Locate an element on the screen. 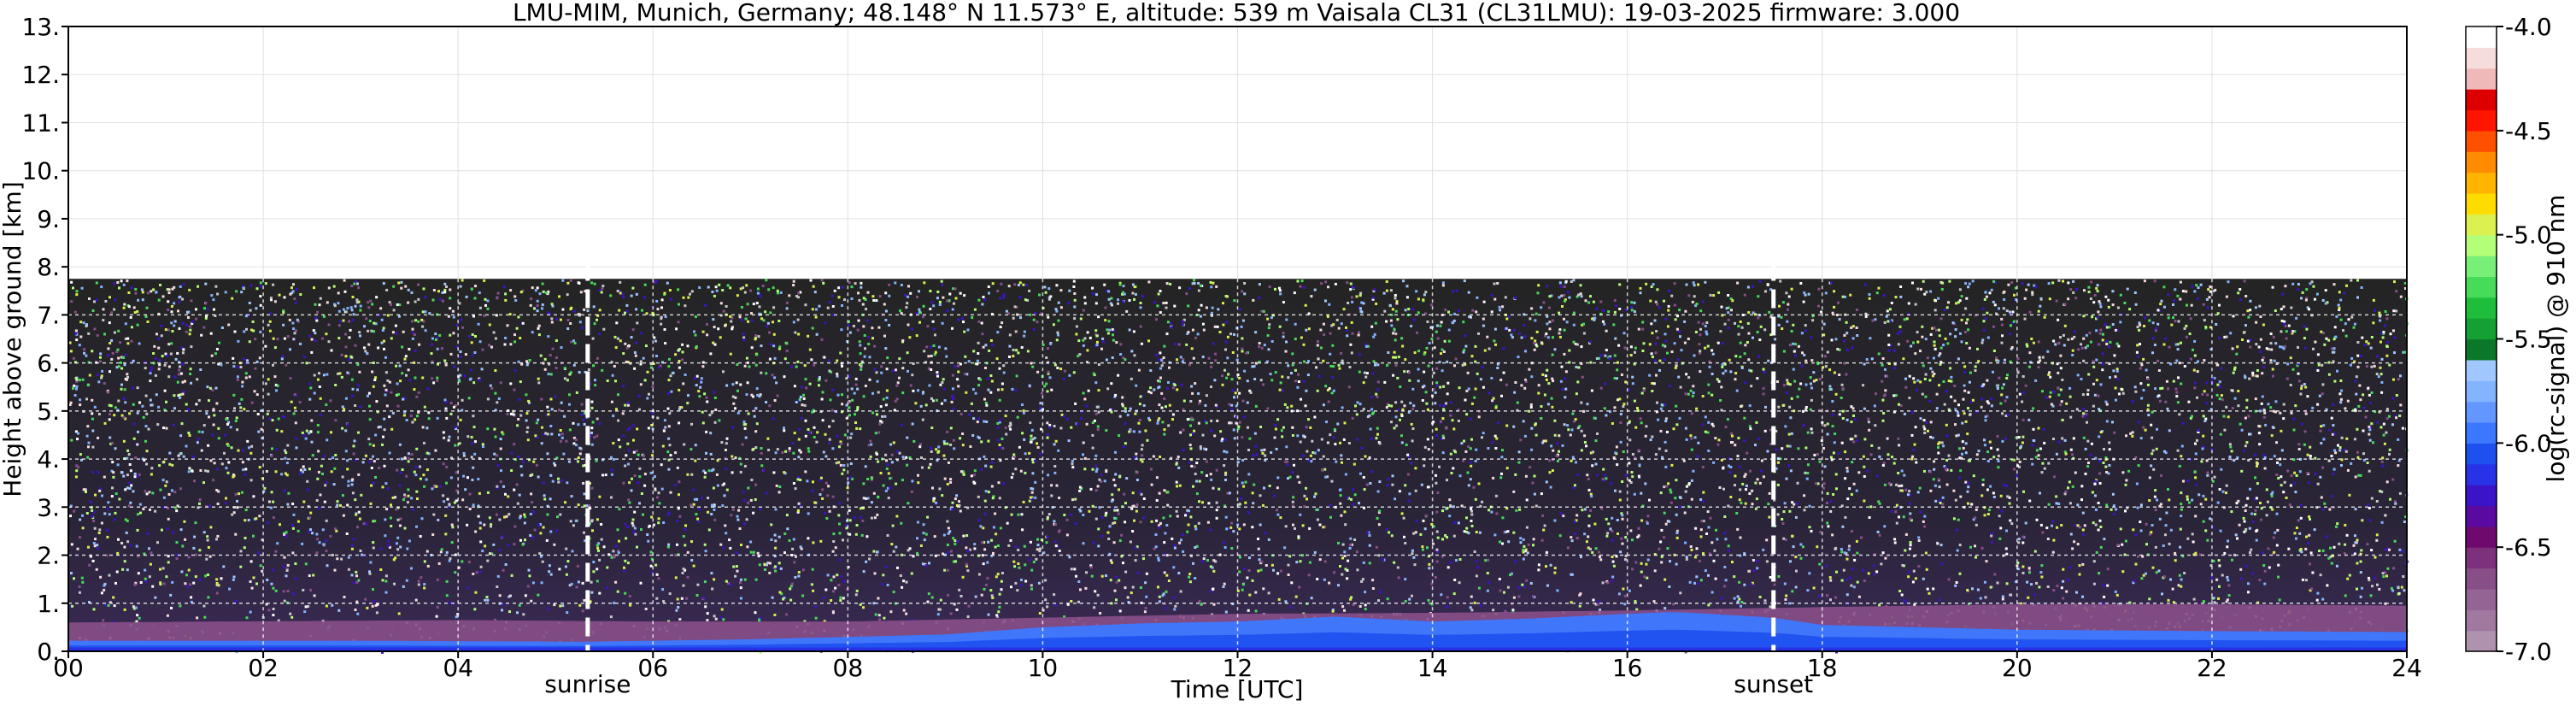  colorbar-tick-label: -5.5 is located at coordinates (2528, 340).